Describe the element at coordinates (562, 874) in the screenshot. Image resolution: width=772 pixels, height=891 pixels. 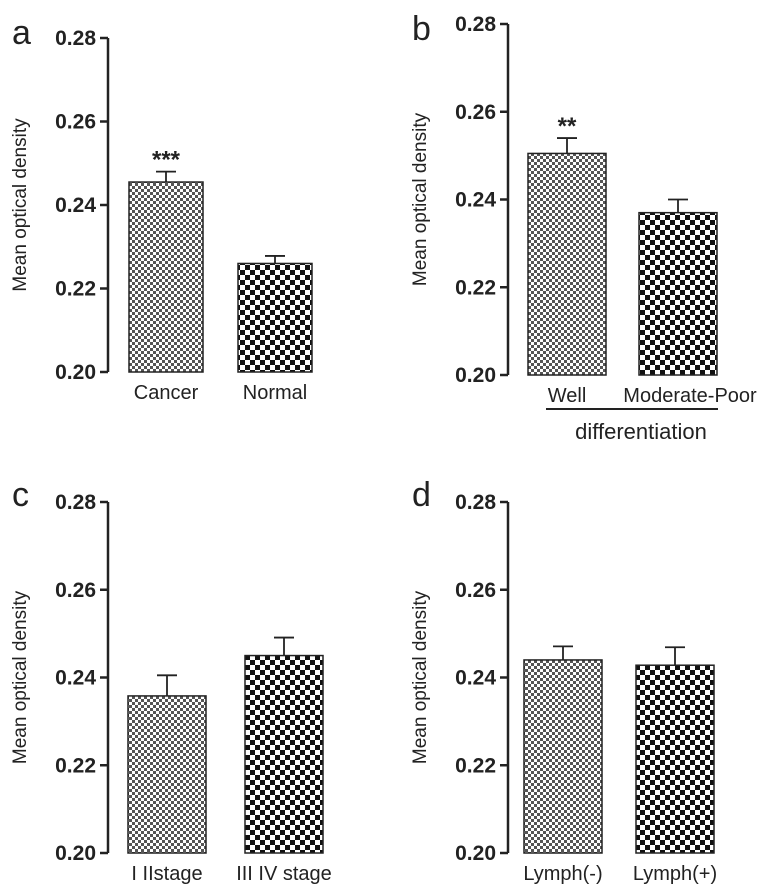
I see `x-category-label: Lymph(-)` at that location.